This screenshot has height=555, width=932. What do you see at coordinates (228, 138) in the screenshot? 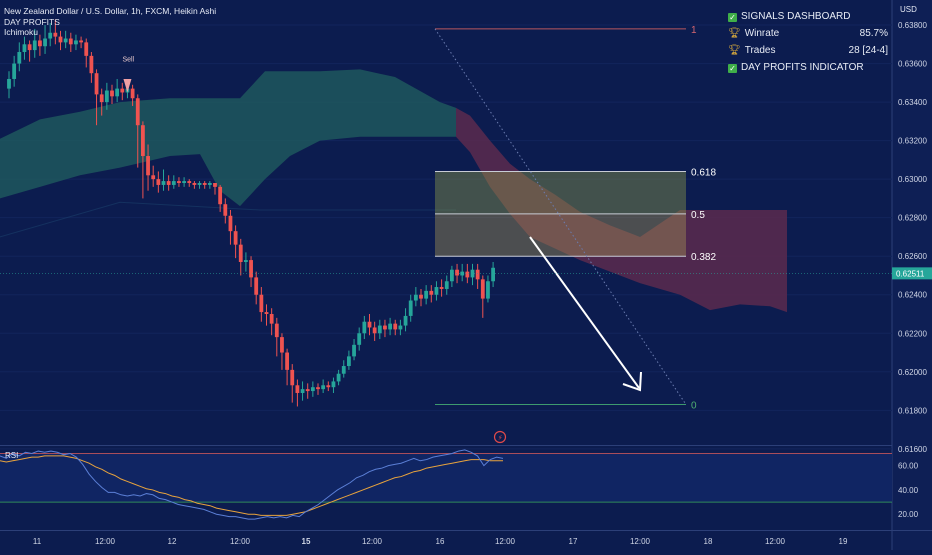
I see `cloud-bullish` at bounding box center [228, 138].